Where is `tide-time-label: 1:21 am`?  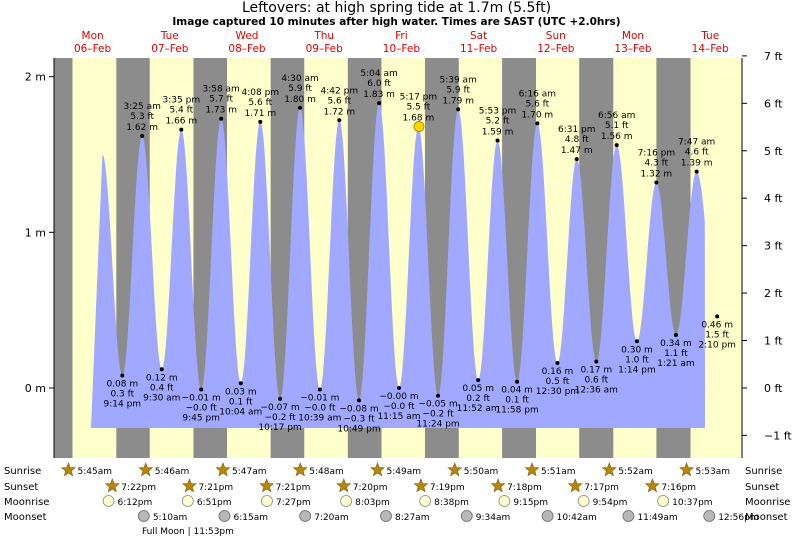
tide-time-label: 1:21 am is located at coordinates (675, 364).